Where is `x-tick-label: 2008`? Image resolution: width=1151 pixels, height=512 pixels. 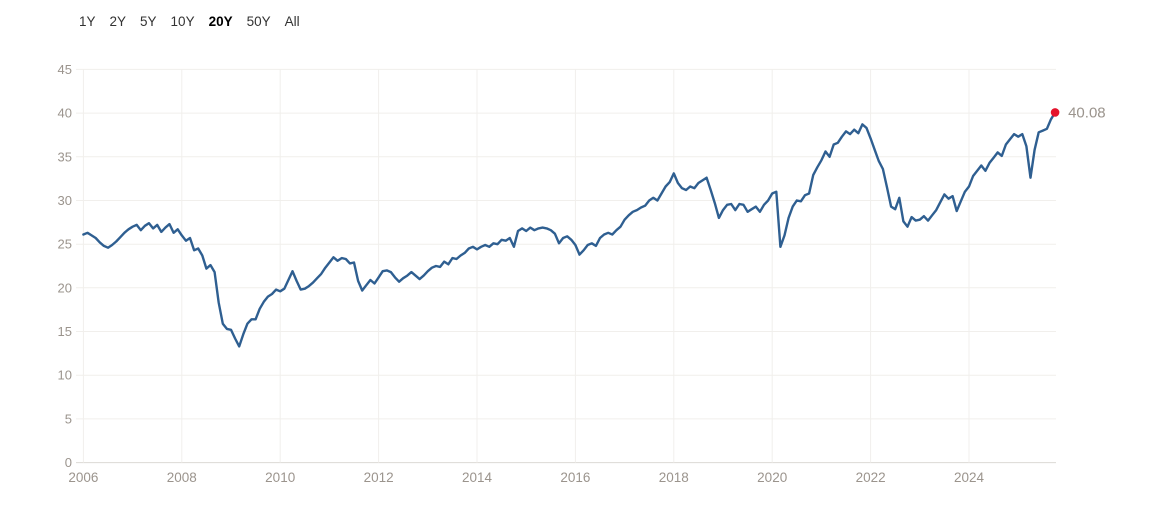 x-tick-label: 2008 is located at coordinates (182, 477).